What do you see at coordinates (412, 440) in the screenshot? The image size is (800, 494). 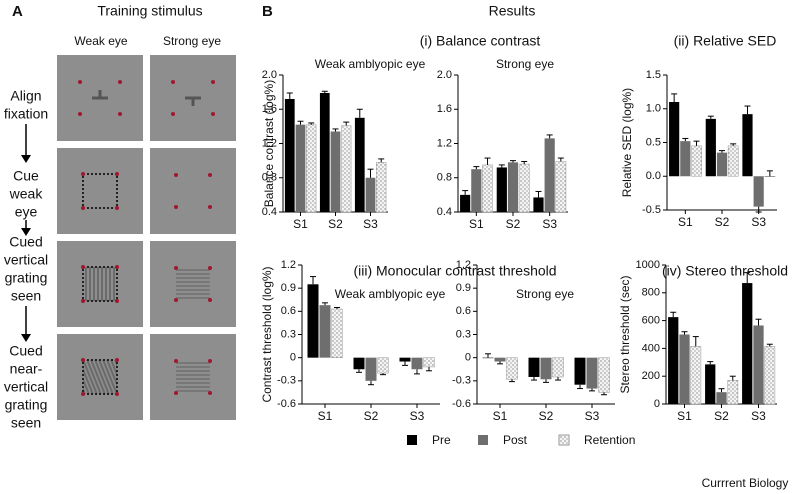 I see `legend-swatch` at bounding box center [412, 440].